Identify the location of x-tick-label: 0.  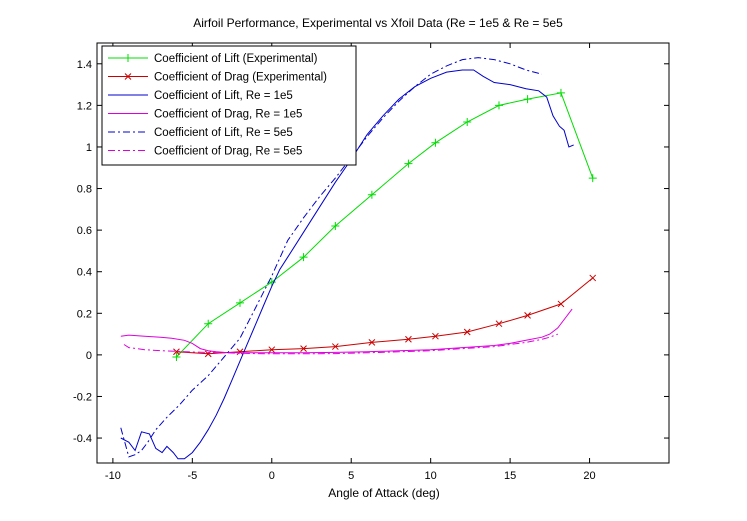
(272, 476).